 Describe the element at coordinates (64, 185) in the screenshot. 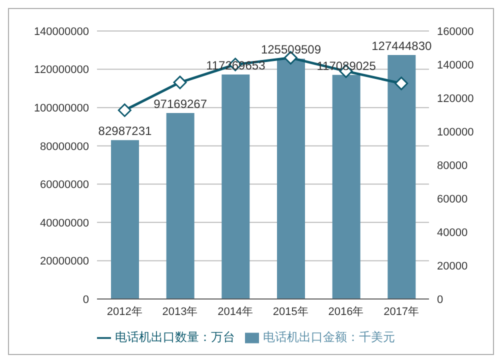

I see `y-tick-label: 60000000` at that location.